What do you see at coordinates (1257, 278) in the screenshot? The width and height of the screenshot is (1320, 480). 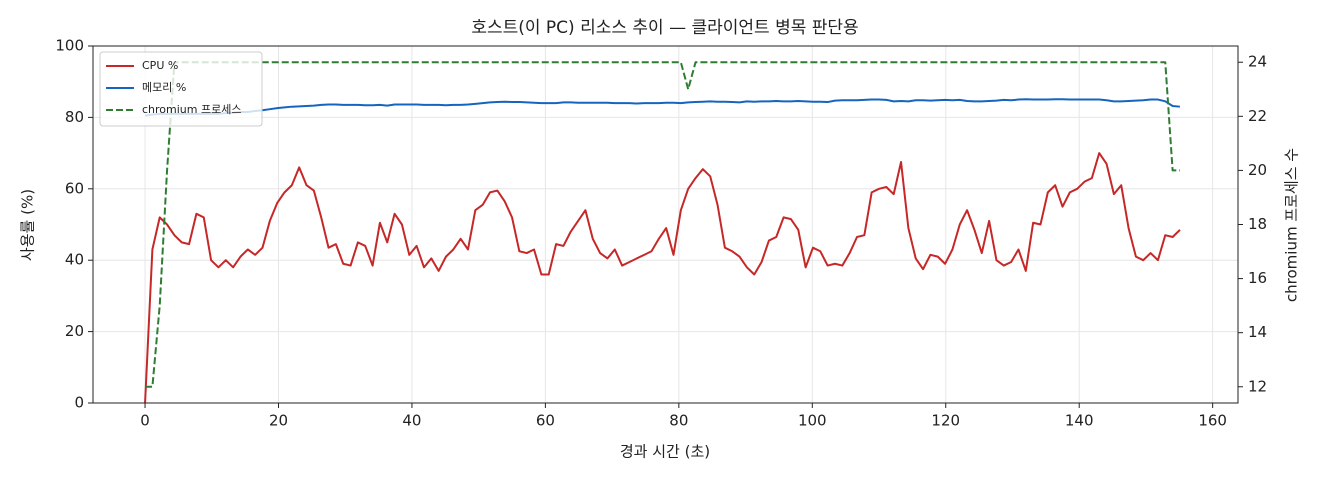 I see `y2-tick-label: 16` at bounding box center [1257, 278].